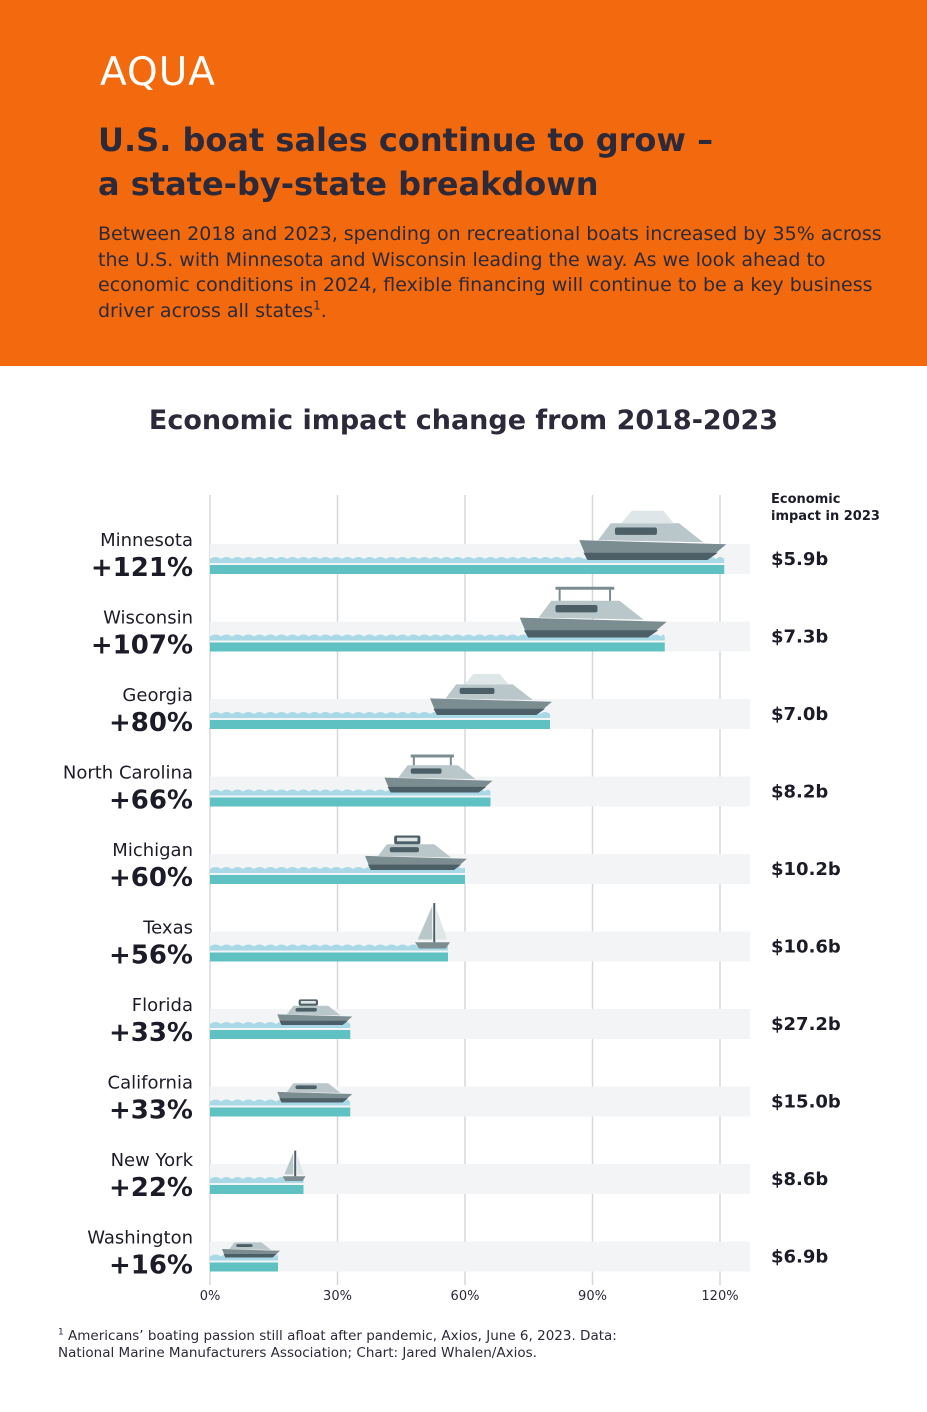  I want to click on impact-value: $15.0b, so click(806, 1102).